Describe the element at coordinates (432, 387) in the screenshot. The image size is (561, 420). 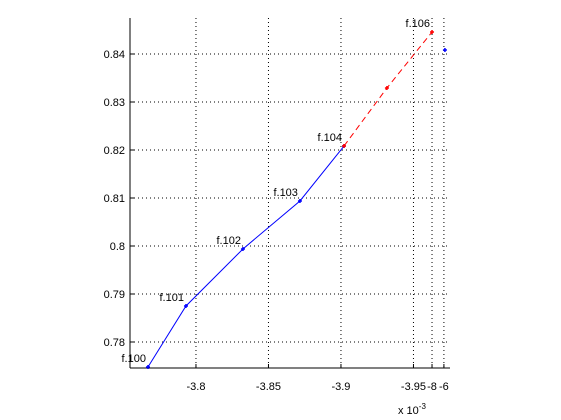
I see `x-tick-label: -8` at that location.